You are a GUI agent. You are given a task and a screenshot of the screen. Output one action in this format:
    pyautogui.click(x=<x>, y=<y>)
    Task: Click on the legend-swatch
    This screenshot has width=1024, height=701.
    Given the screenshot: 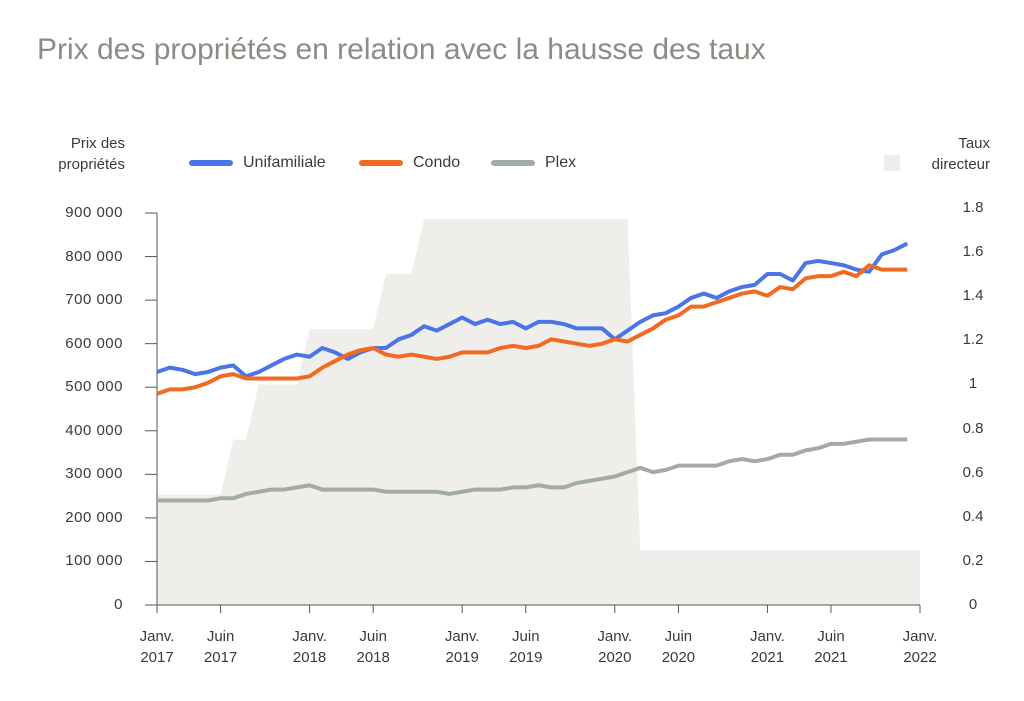 What is the action you would take?
    pyautogui.click(x=892, y=163)
    